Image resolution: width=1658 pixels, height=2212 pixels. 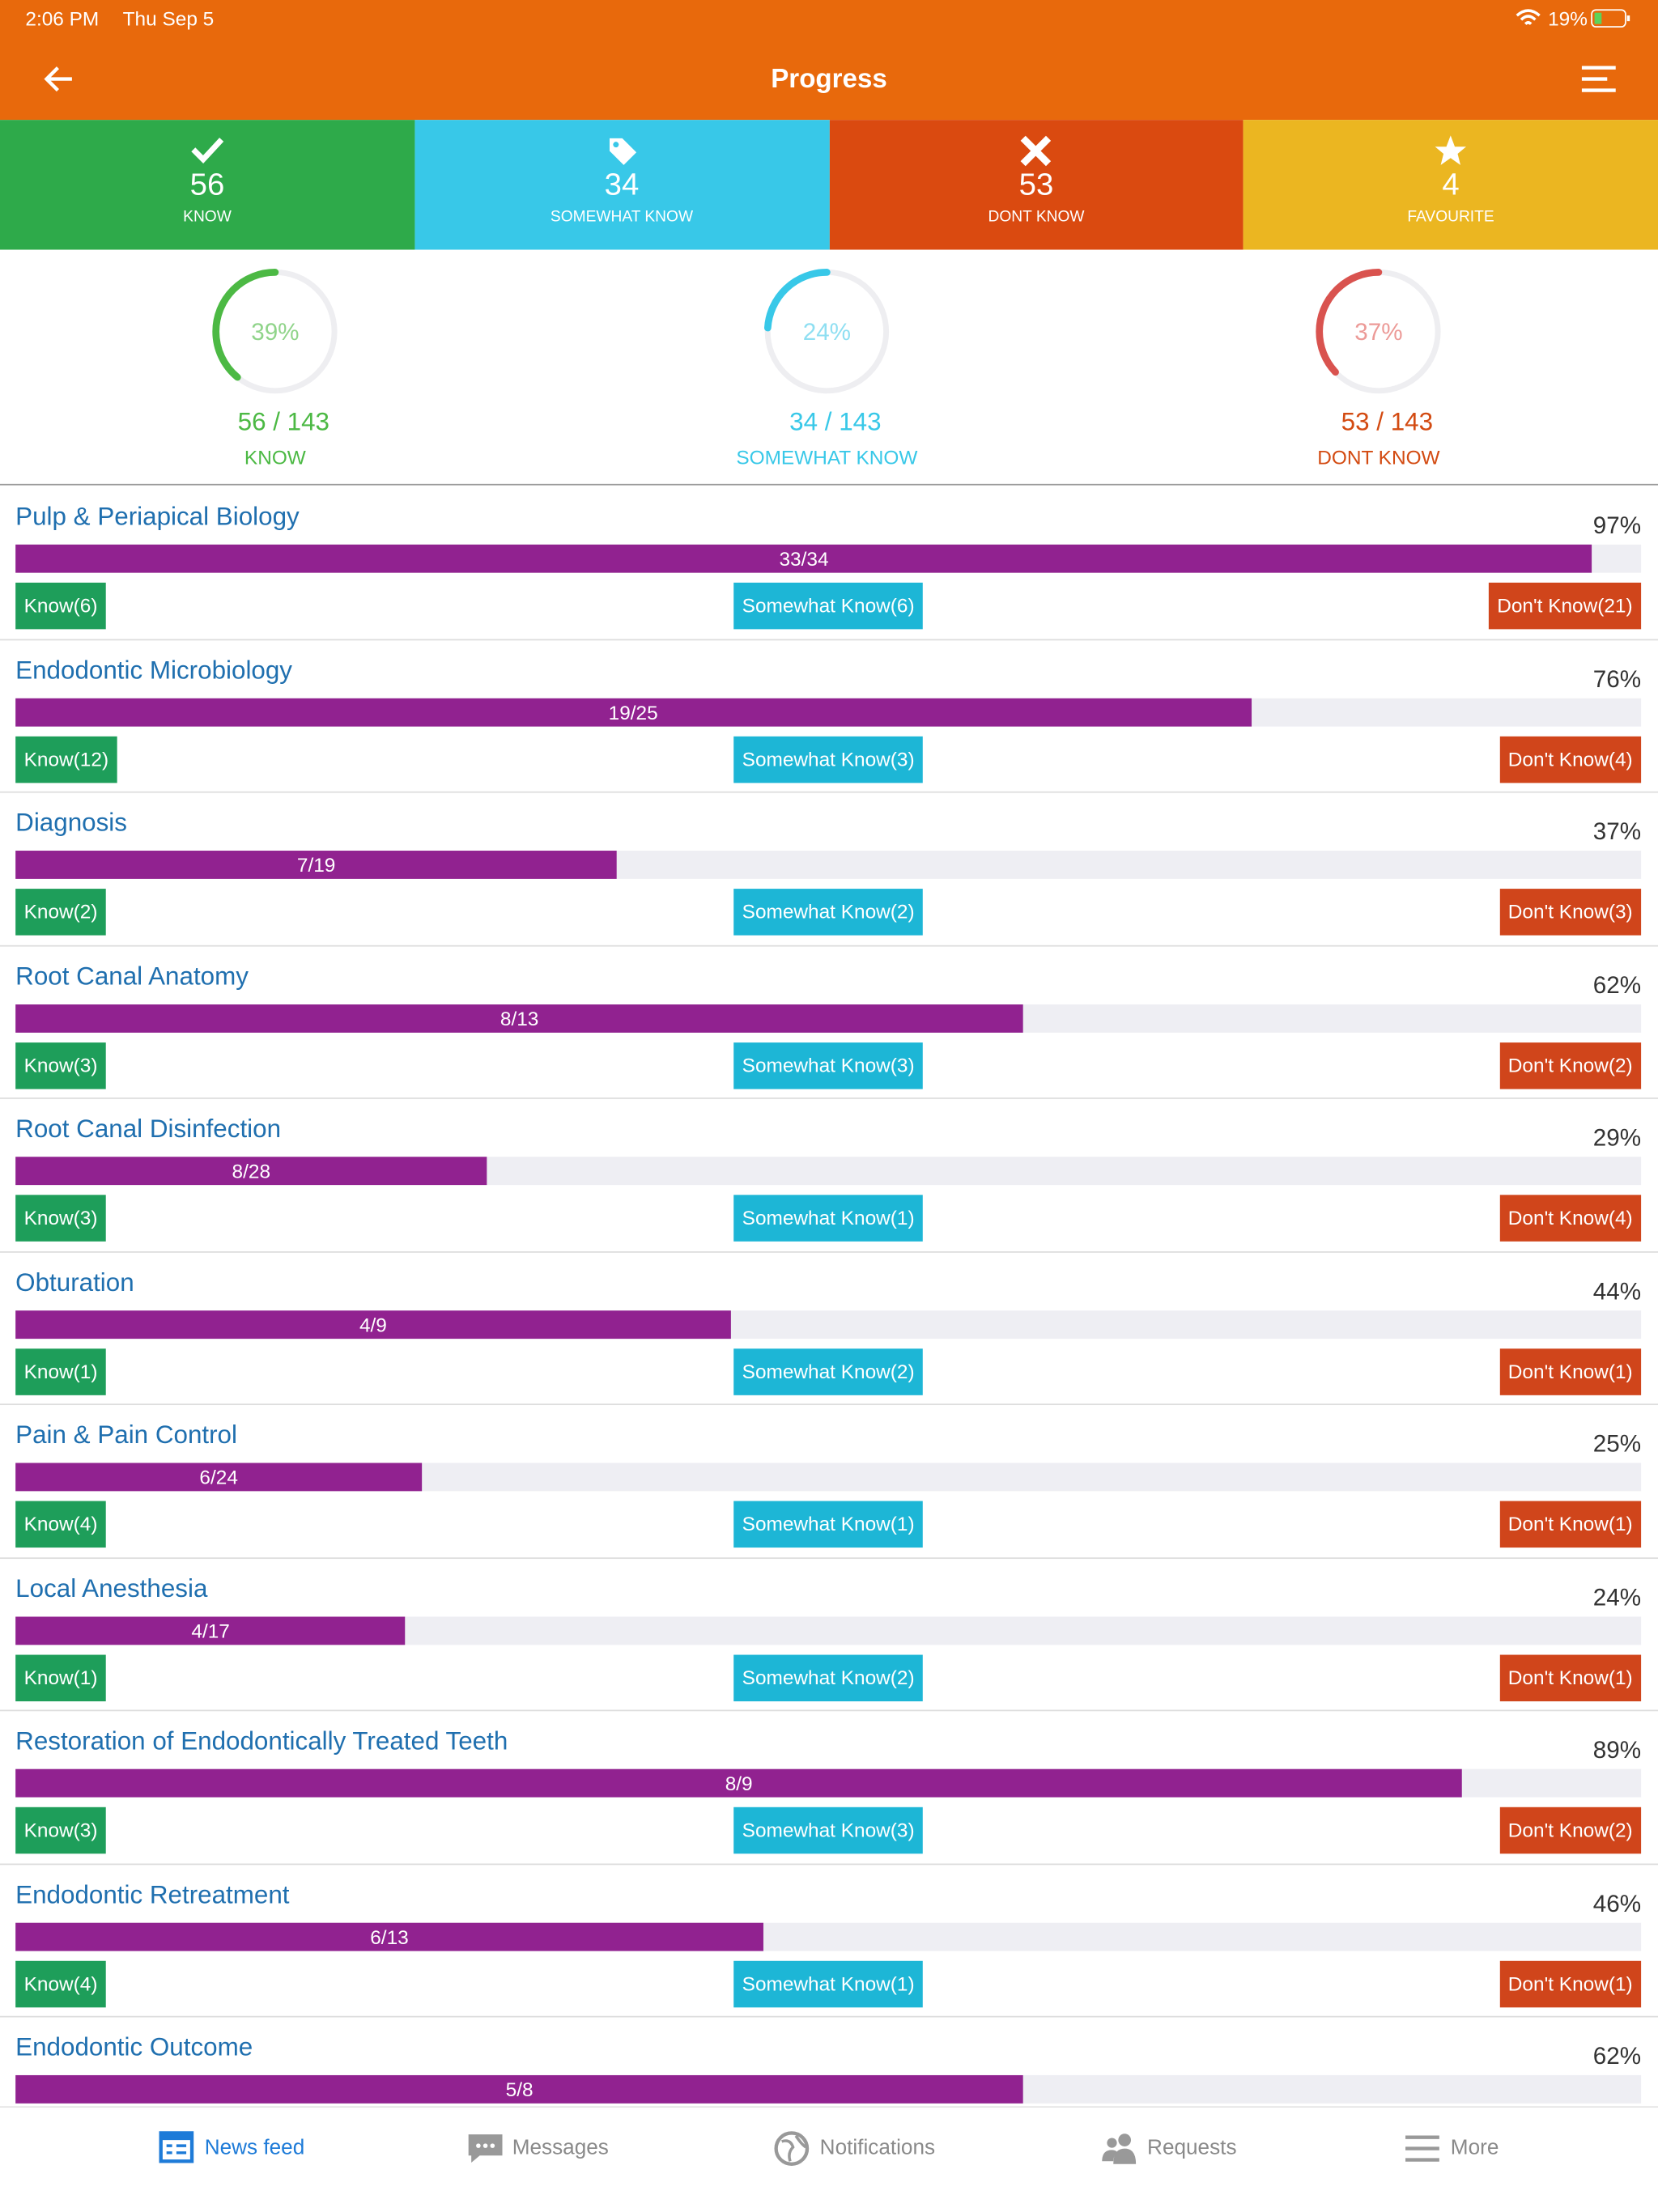 I want to click on stat-tile: 53 DONT KNOW, so click(x=1036, y=185).